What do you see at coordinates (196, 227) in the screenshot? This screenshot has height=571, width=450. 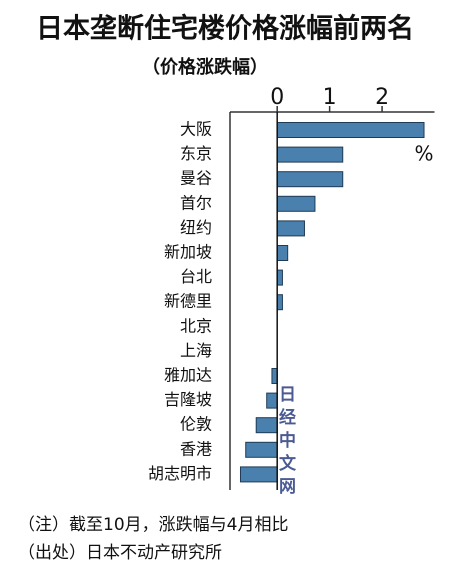 I see `y-tick-label: 纽约` at bounding box center [196, 227].